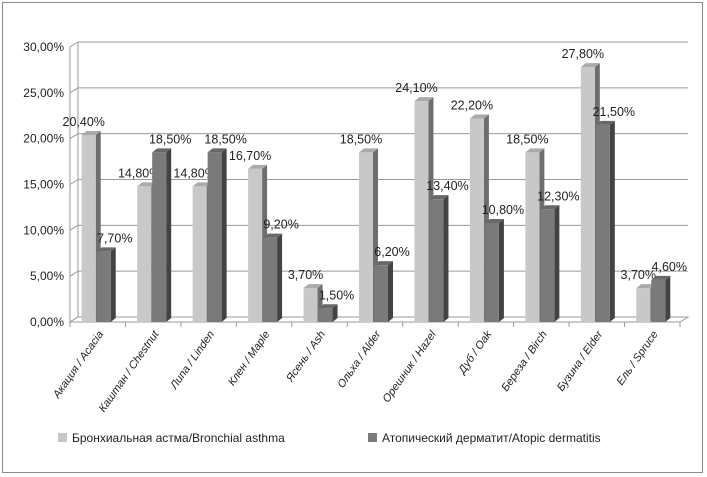  I want to click on category-label: Береза / Birch, so click(524, 361).